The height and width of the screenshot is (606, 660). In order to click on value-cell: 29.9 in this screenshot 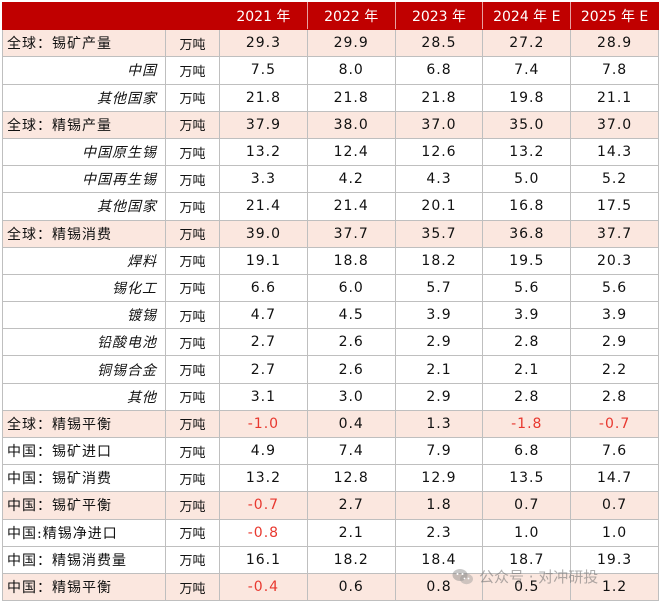, I will do `click(351, 43)`.